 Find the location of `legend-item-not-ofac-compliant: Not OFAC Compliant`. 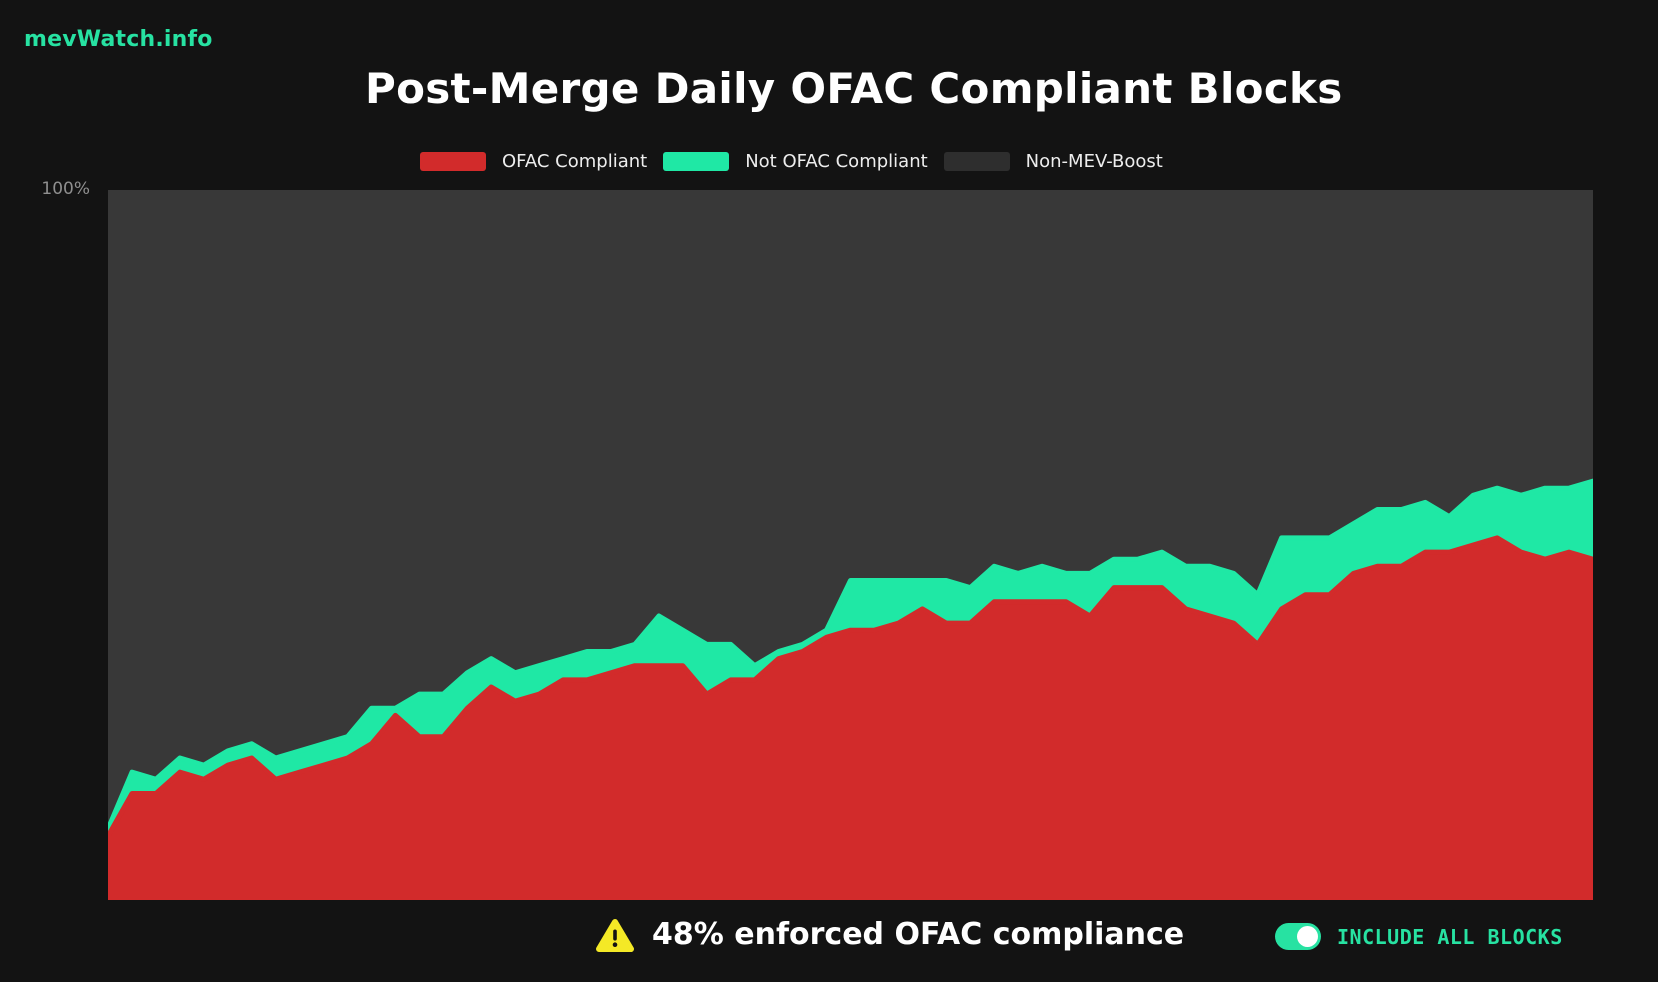

legend-item-not-ofac-compliant: Not OFAC Compliant is located at coordinates (795, 161).